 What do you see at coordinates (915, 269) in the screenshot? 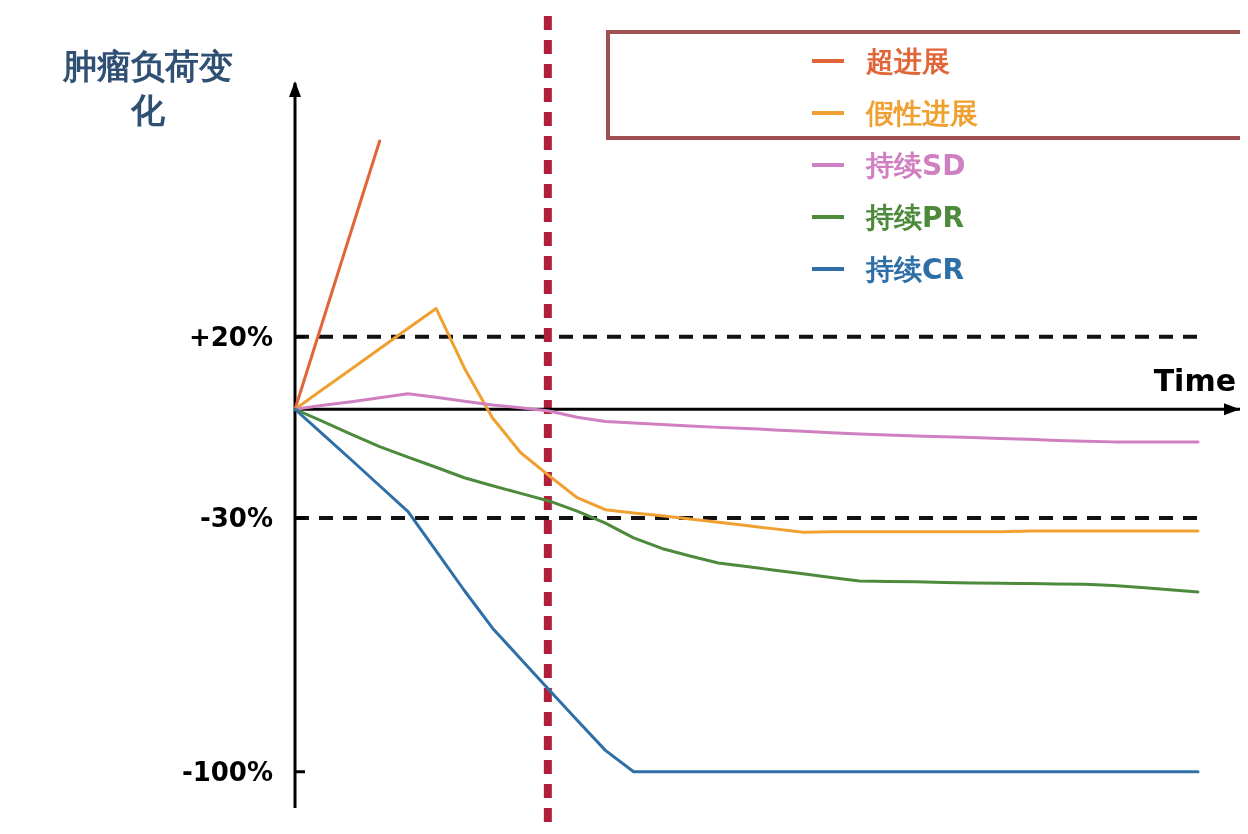
I see `legend-label: 持续CR` at bounding box center [915, 269].